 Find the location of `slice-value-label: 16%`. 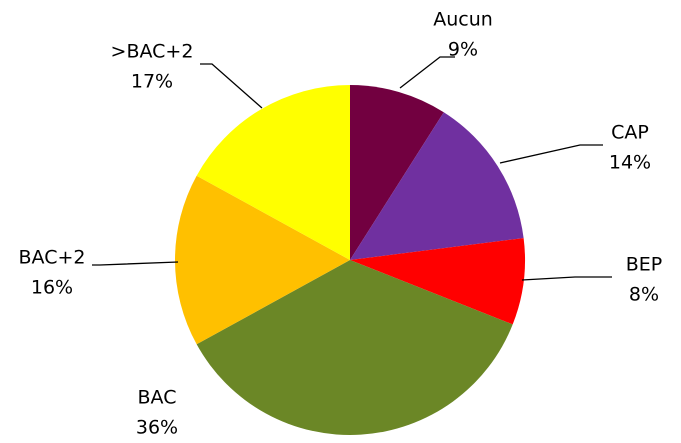

slice-value-label: 16% is located at coordinates (52, 288).